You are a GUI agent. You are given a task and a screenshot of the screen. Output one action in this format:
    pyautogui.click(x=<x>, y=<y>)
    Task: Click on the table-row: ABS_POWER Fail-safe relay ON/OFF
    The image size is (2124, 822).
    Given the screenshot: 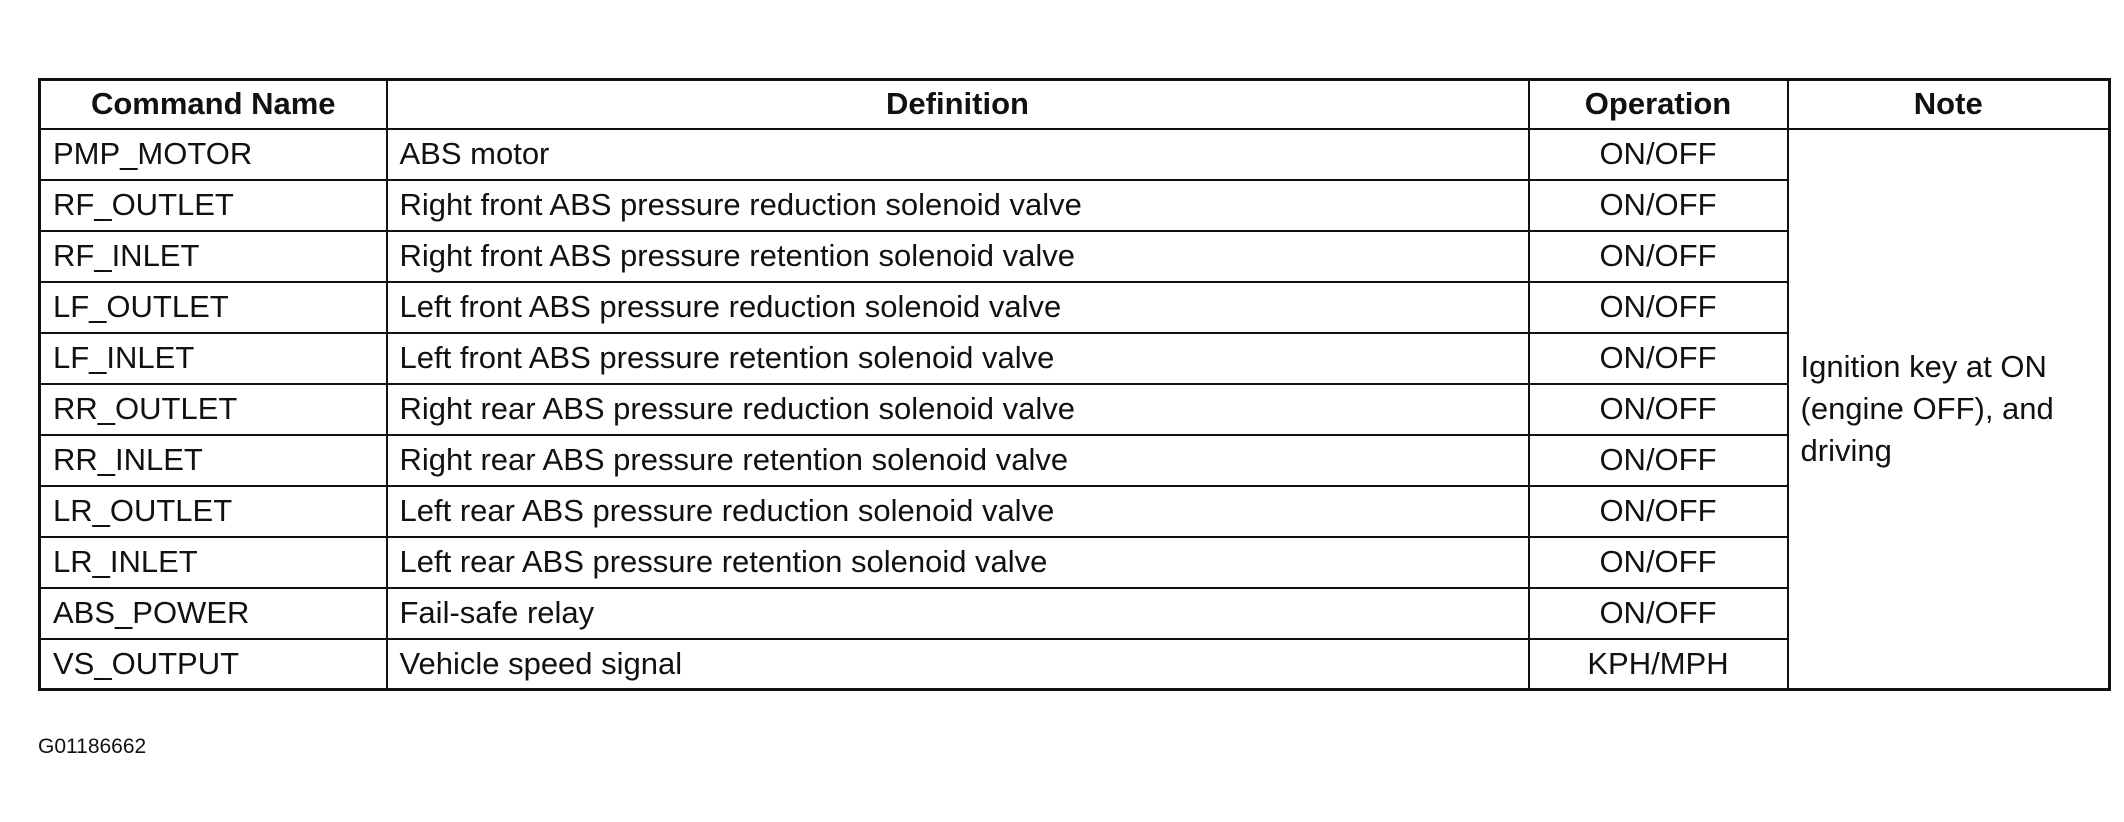 What is the action you would take?
    pyautogui.click(x=1074, y=613)
    